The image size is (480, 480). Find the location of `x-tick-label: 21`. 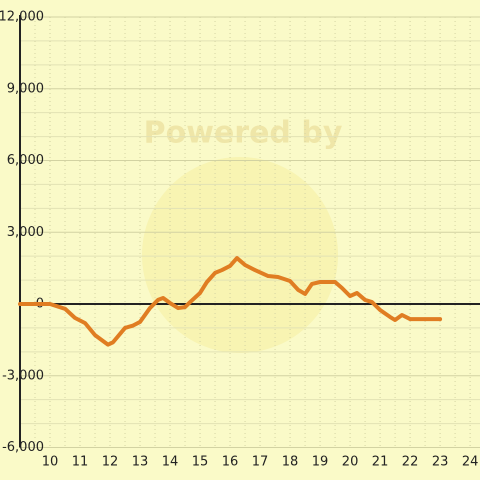

x-tick-label: 21 is located at coordinates (380, 462).